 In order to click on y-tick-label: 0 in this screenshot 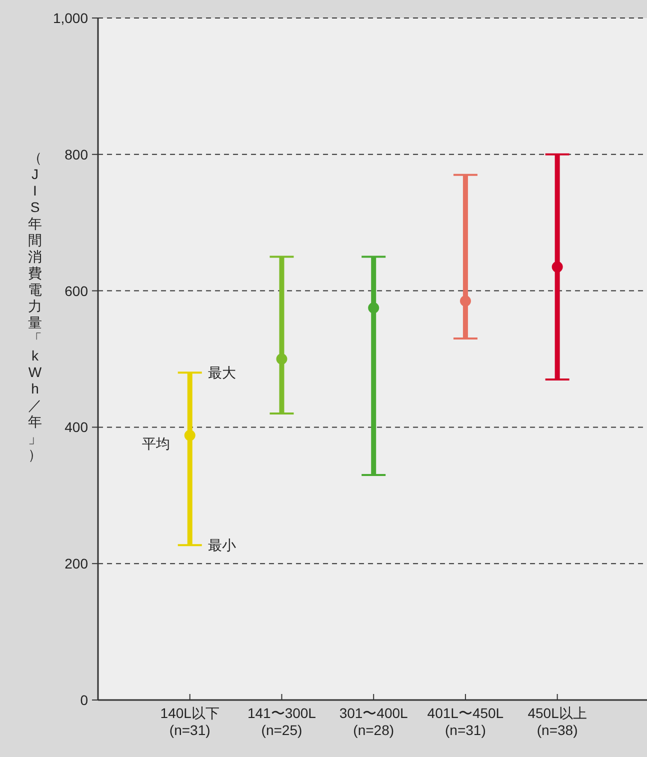, I will do `click(84, 700)`.